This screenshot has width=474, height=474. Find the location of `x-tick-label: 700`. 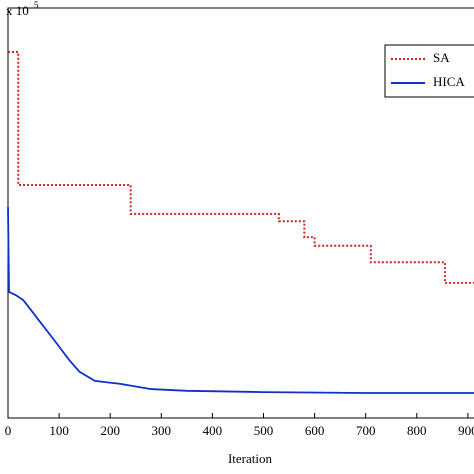

x-tick-label: 700 is located at coordinates (366, 430).